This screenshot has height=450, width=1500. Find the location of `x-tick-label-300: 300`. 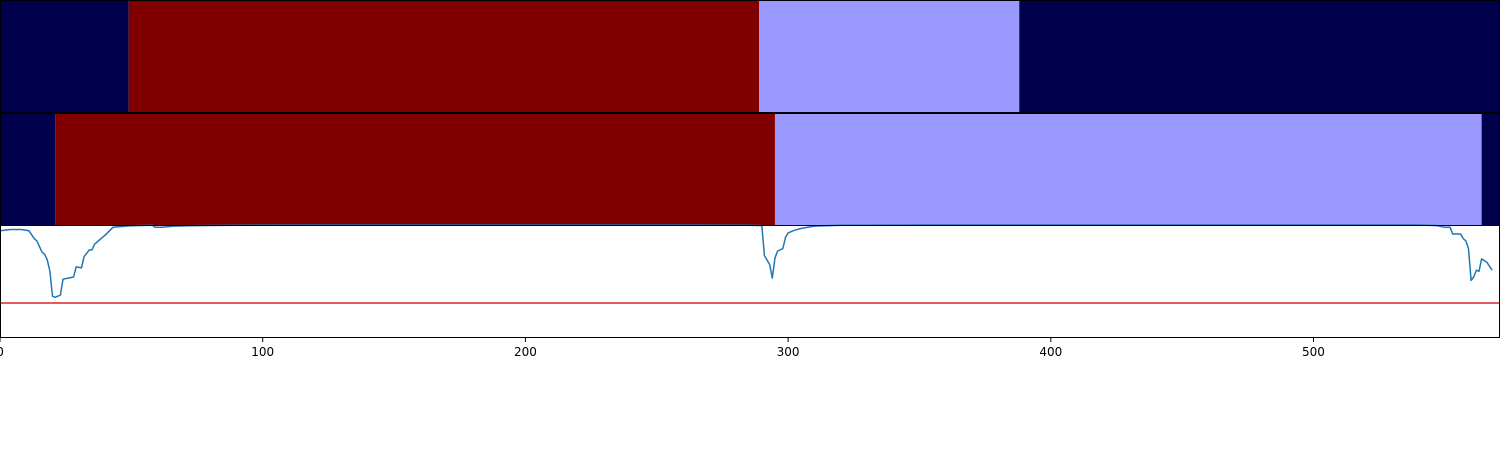

x-tick-label-300: 300 is located at coordinates (788, 352).